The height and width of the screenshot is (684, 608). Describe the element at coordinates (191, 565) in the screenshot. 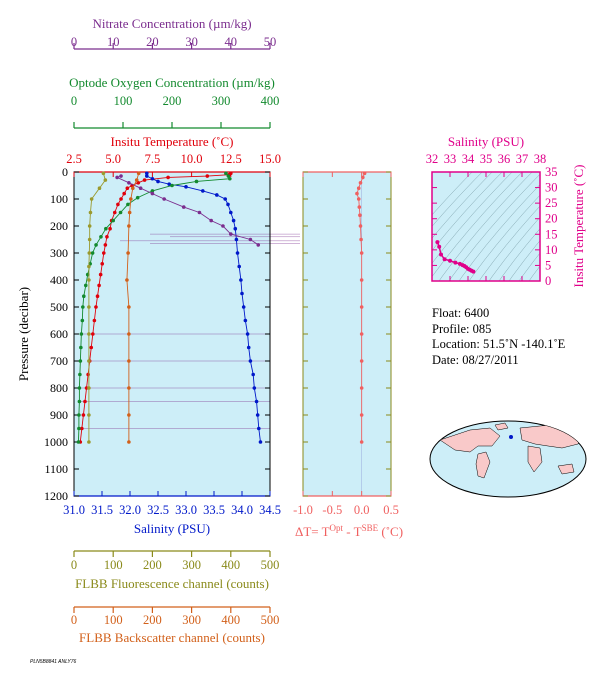

I see `fluorescence-tick-label: 300` at that location.